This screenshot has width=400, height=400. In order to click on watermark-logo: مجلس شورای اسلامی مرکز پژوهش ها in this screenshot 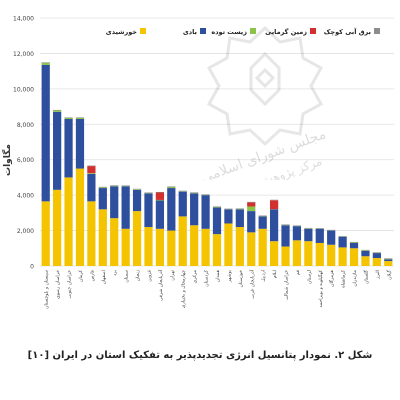, I will do `click(263, 102)`.